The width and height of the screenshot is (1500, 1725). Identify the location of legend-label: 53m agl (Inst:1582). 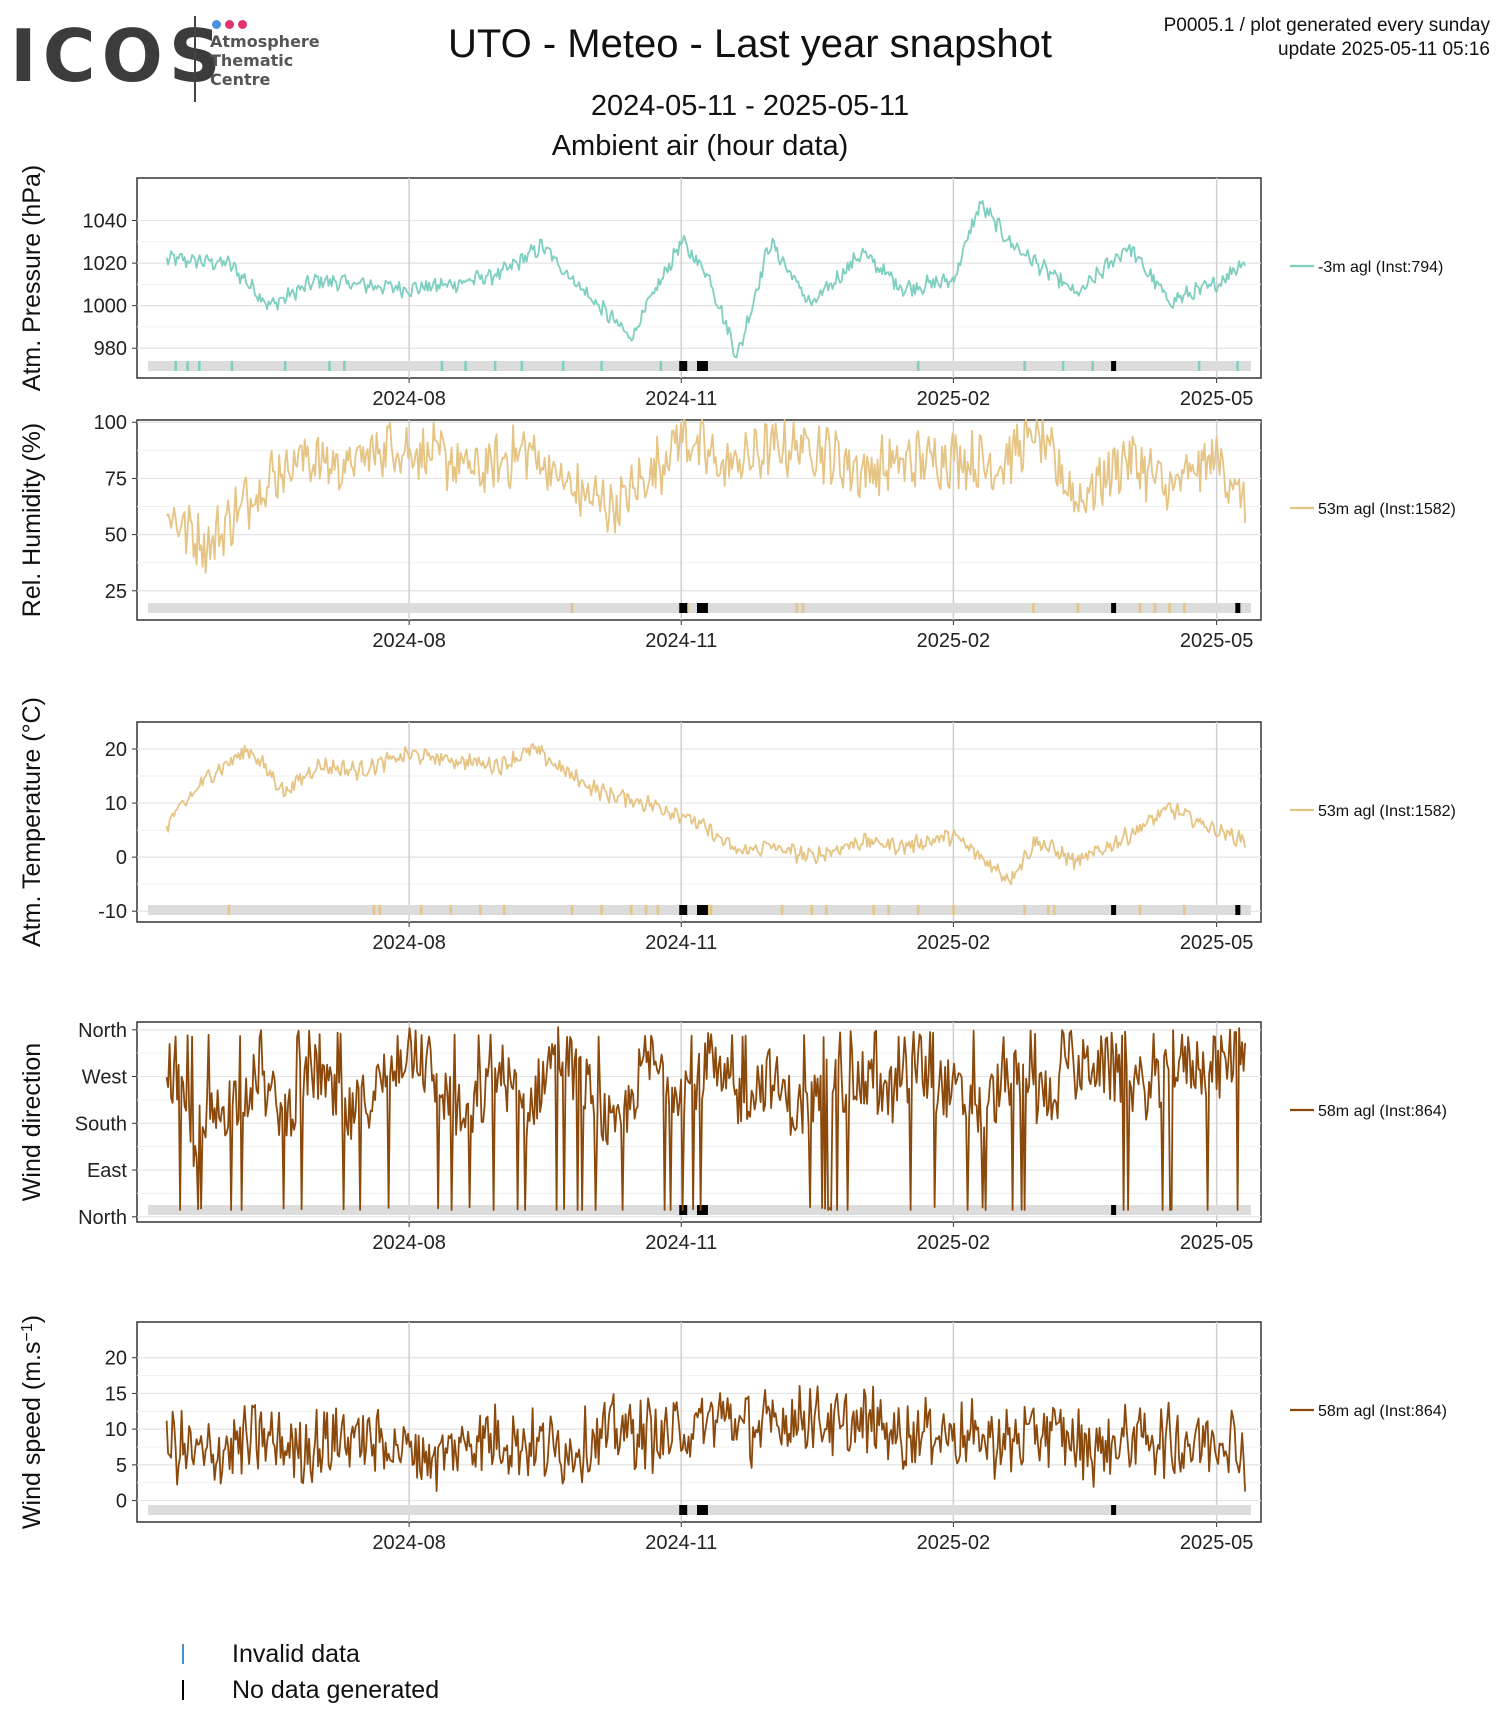
(1387, 811).